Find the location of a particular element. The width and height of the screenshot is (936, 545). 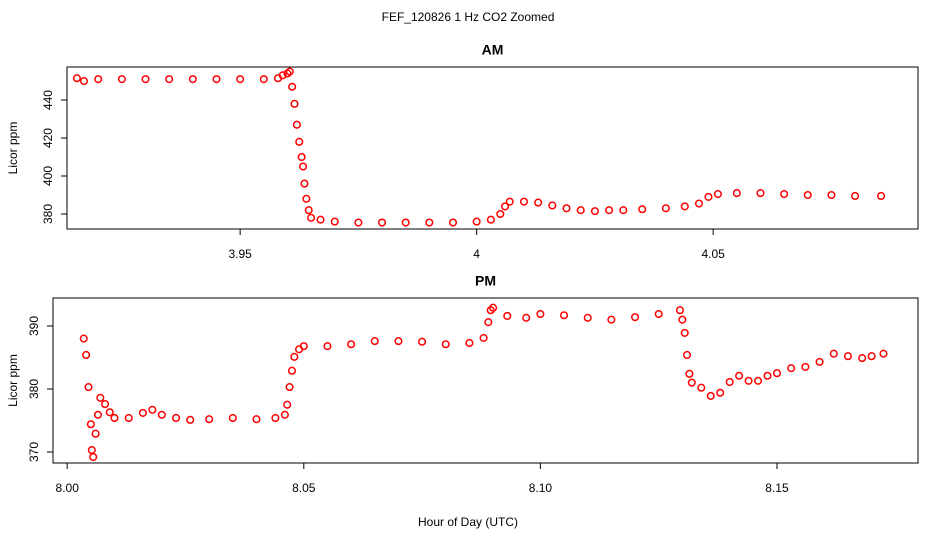

y-tick-label: 390 is located at coordinates (34, 326).